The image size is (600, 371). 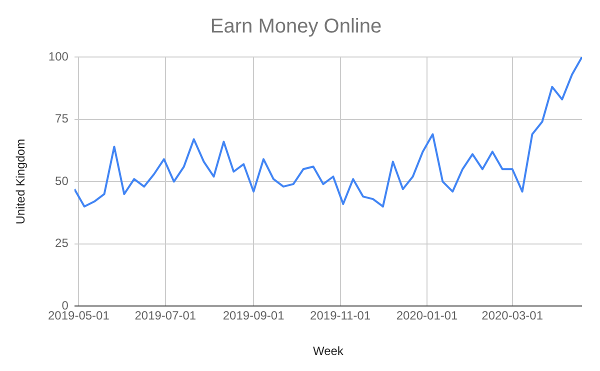 I want to click on x-tick-label: 2020-01-01, so click(x=427, y=315).